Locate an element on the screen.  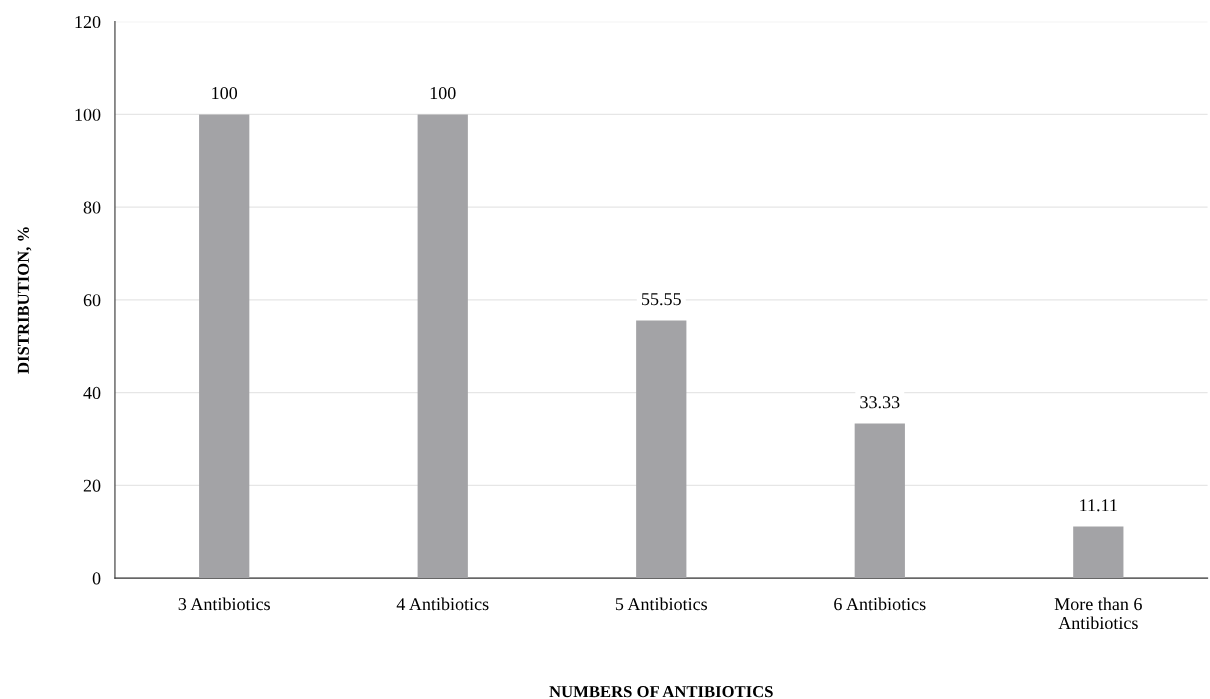
y-tick-label: 20 is located at coordinates (92, 485).